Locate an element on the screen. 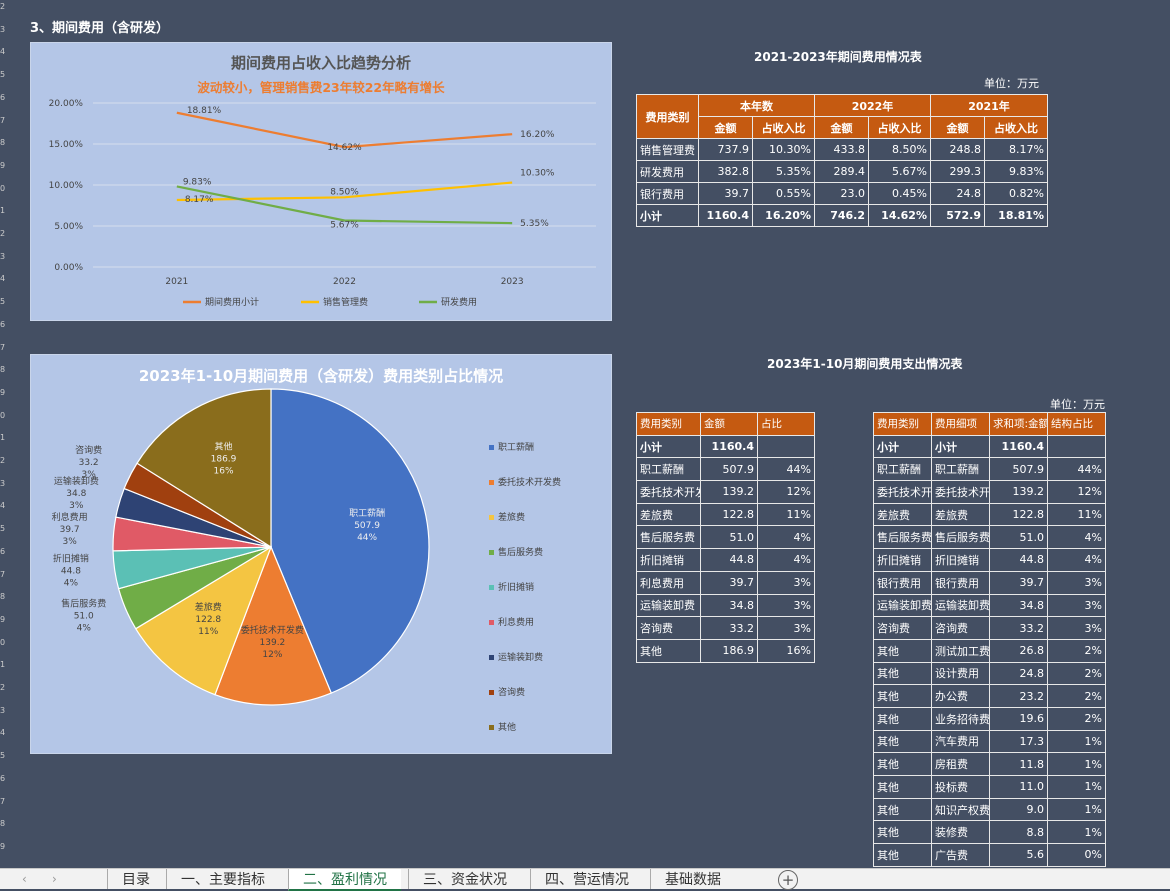  t2-body-cell: 售后服务费 is located at coordinates (668, 537).